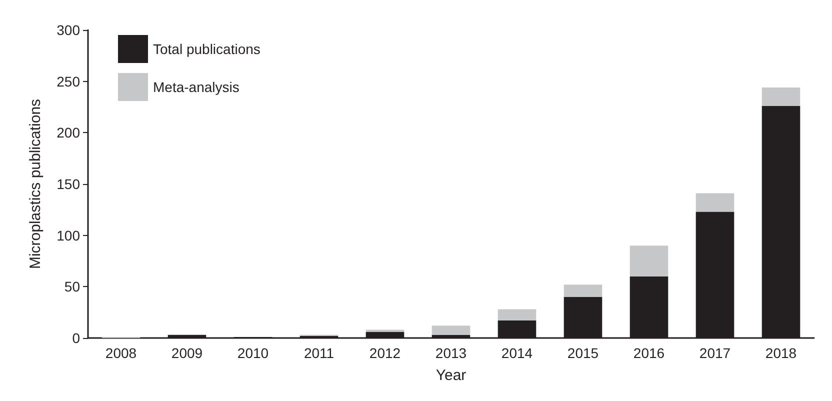 The width and height of the screenshot is (832, 401). What do you see at coordinates (319, 353) in the screenshot?
I see `x-tick-label: 2011` at bounding box center [319, 353].